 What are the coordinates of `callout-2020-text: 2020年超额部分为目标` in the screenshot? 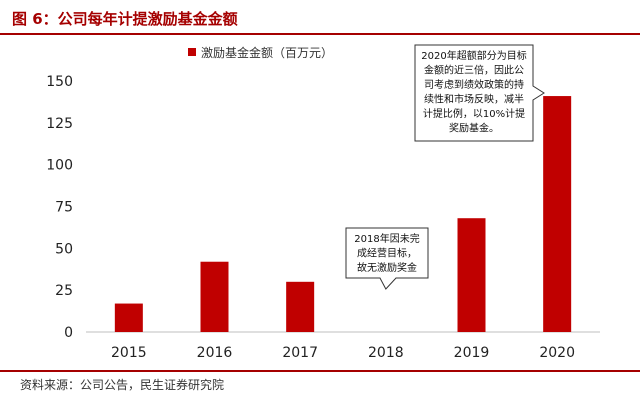 It's located at (473, 55).